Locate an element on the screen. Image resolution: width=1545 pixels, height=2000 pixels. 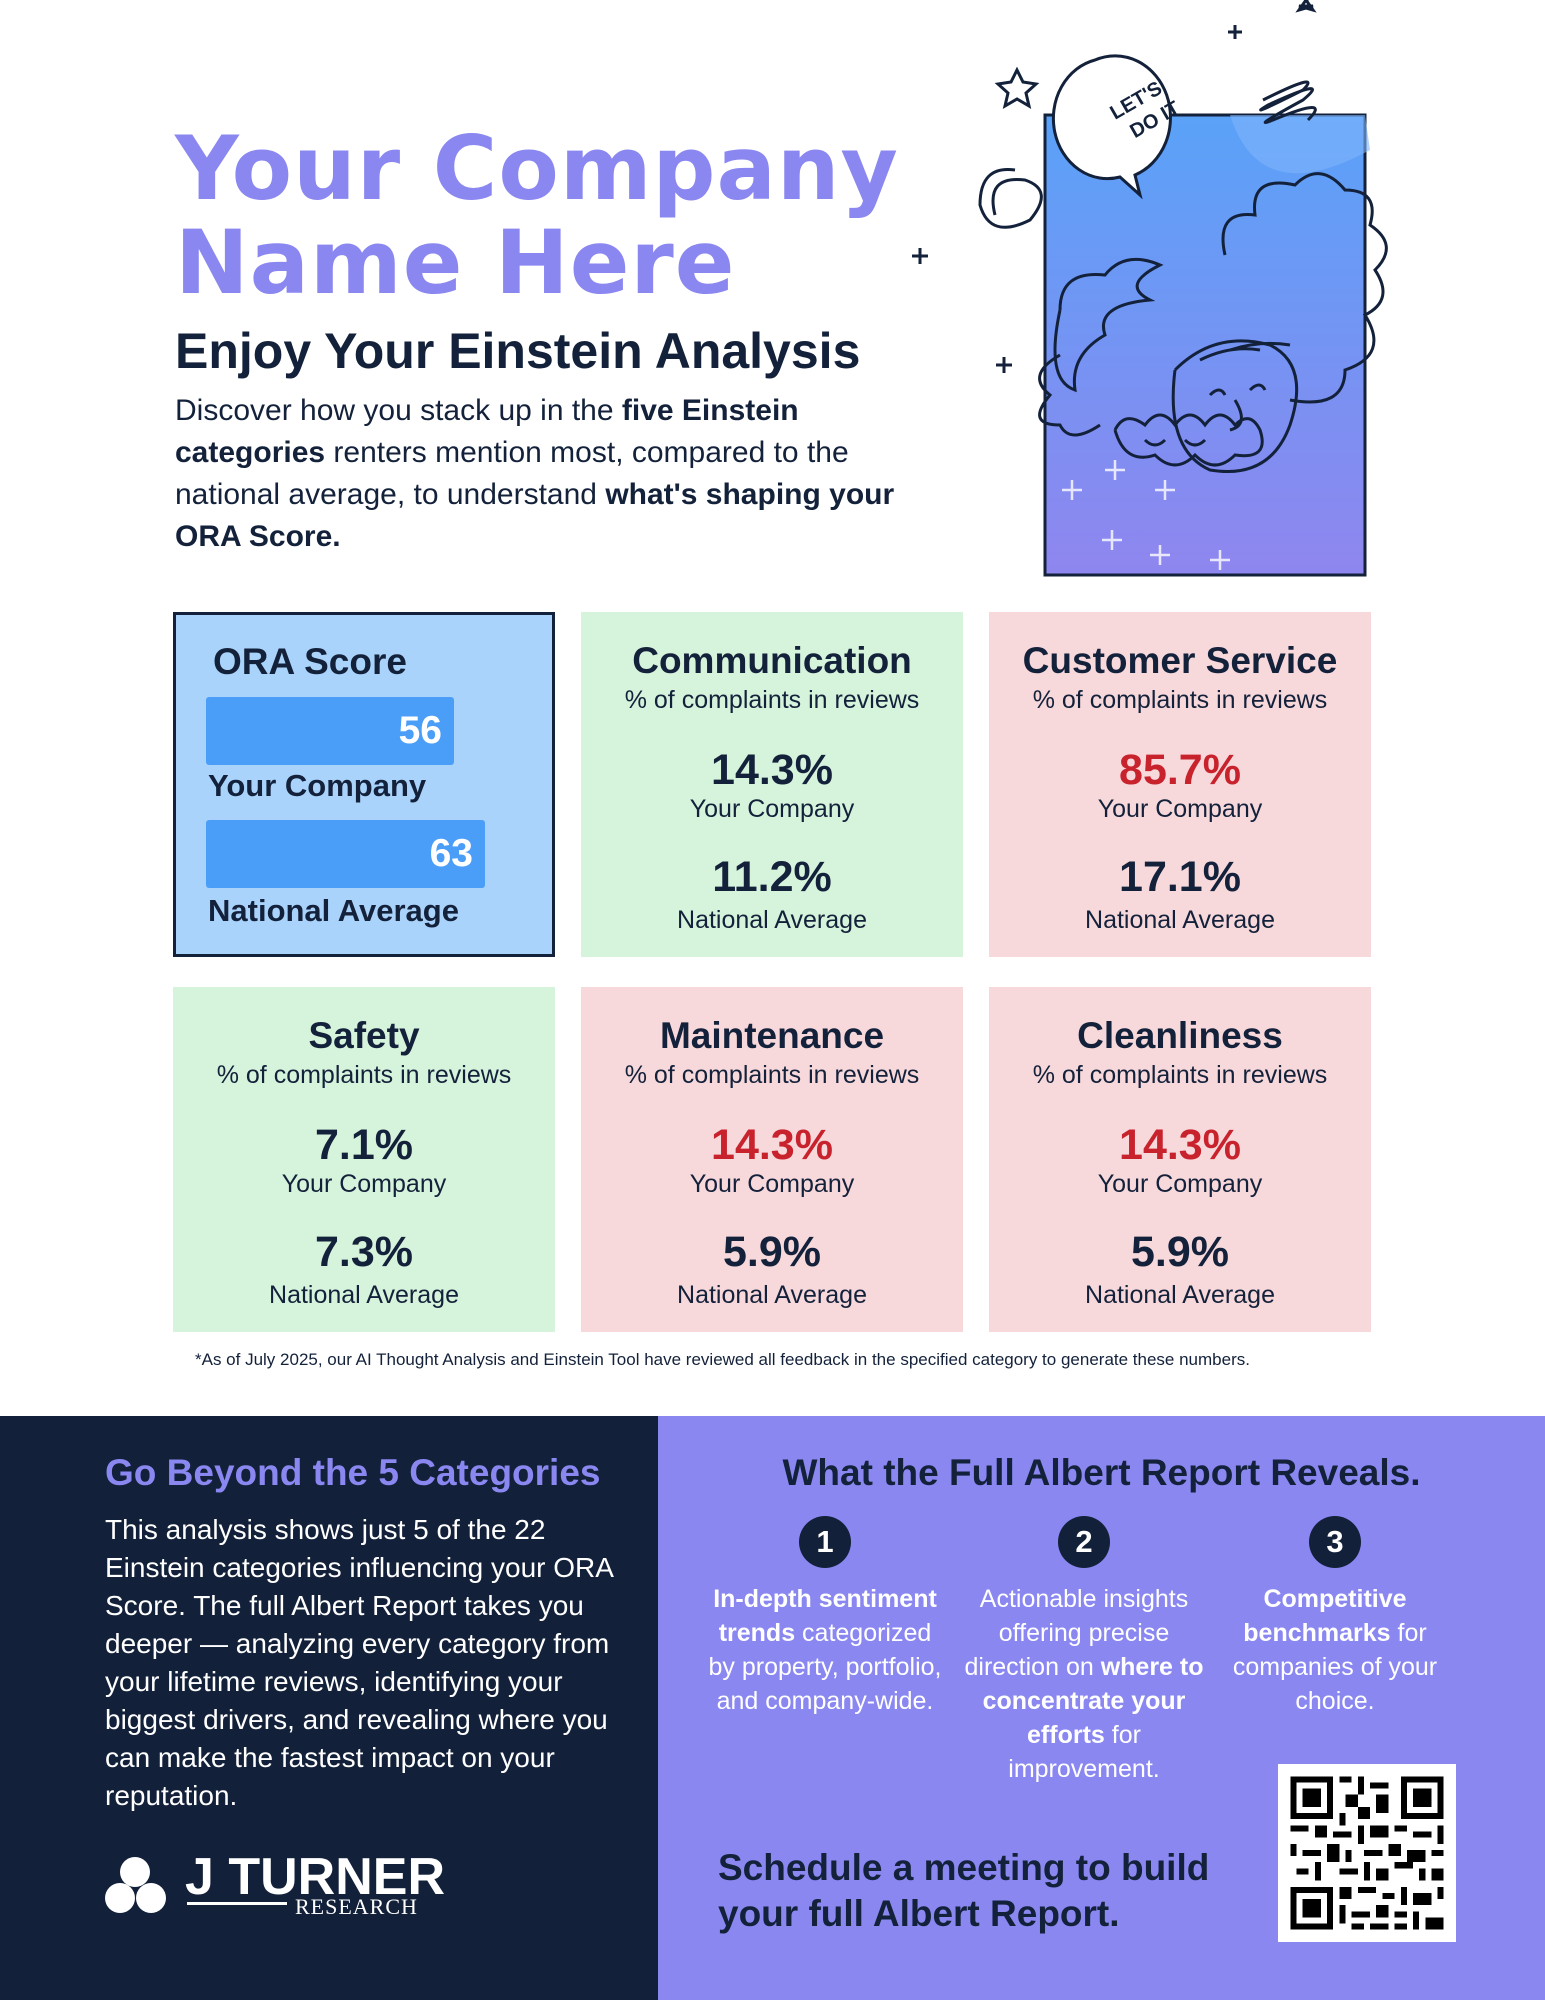
company-name-title: Your Company Name Here is located at coordinates (537, 215).